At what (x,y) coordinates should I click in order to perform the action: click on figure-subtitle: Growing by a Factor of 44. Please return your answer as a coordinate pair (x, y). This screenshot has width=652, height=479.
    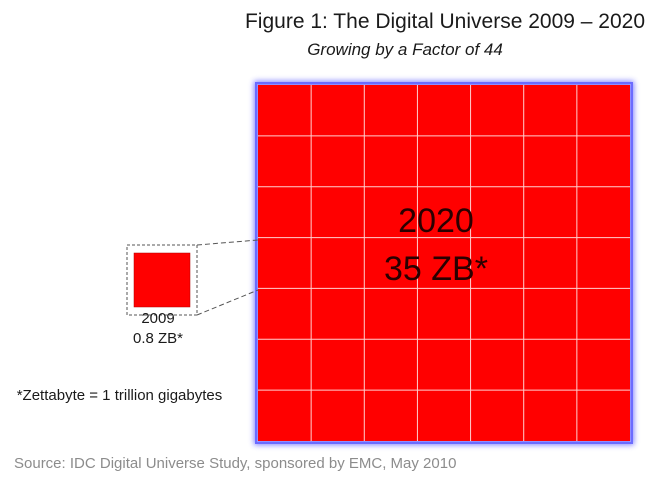
    Looking at the image, I should click on (405, 49).